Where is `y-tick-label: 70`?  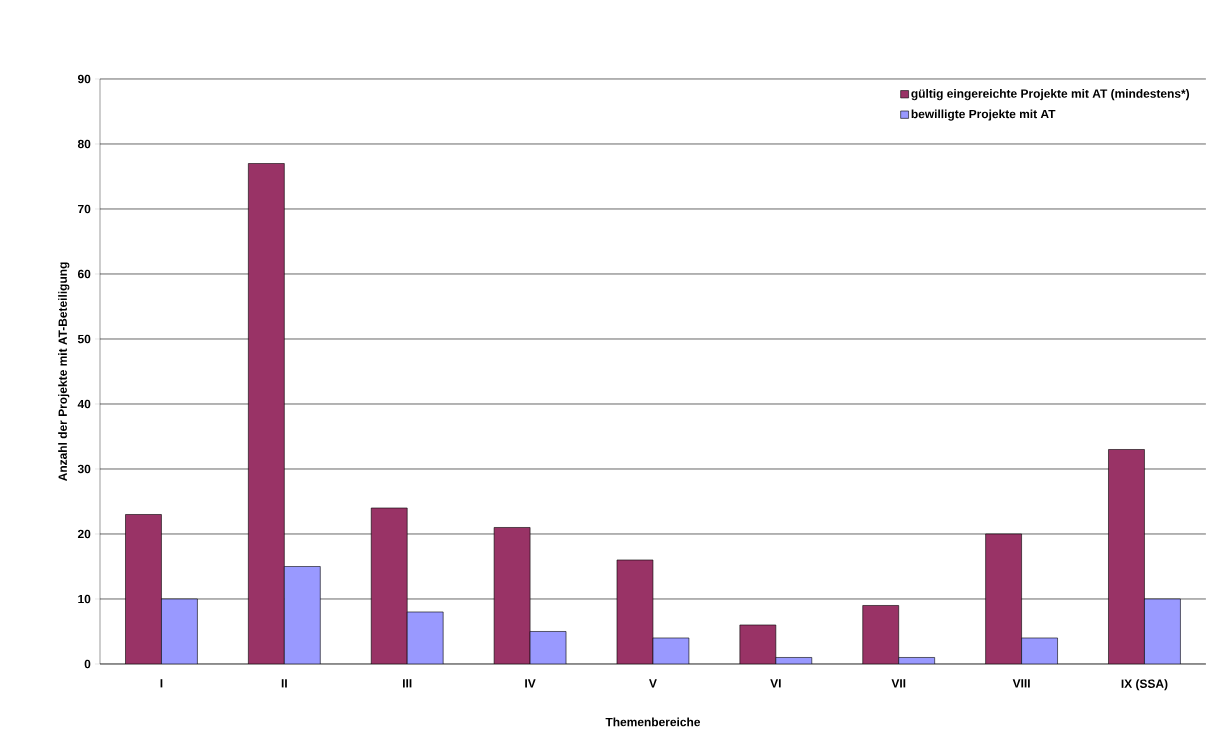 y-tick-label: 70 is located at coordinates (84, 209).